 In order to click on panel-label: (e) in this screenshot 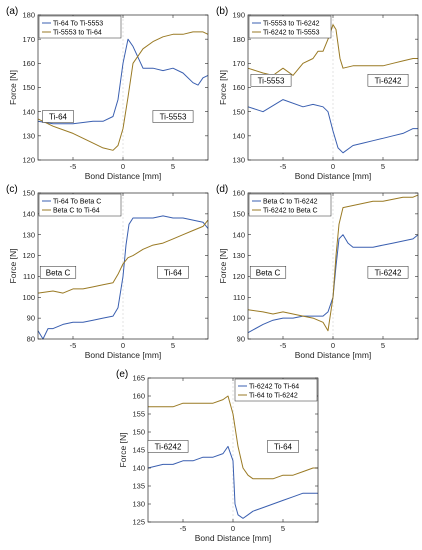, I will do `click(122, 374)`.